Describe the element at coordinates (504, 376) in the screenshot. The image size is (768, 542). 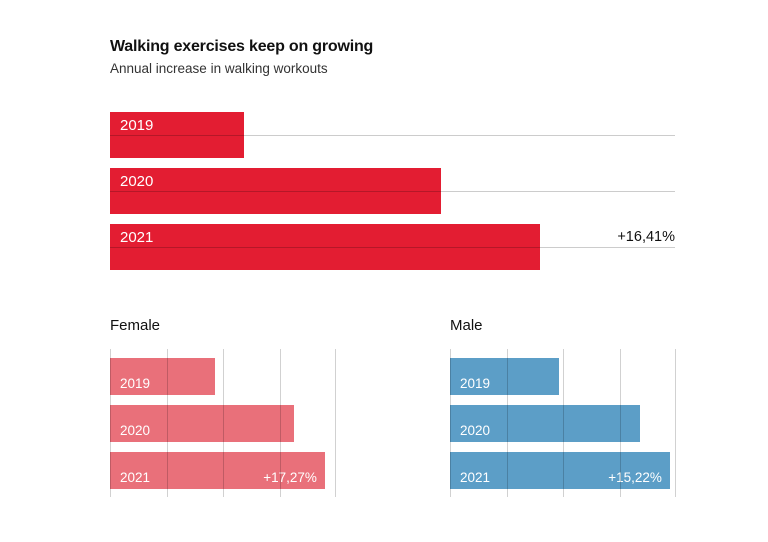
I see `male-bar-2019: 2019` at that location.